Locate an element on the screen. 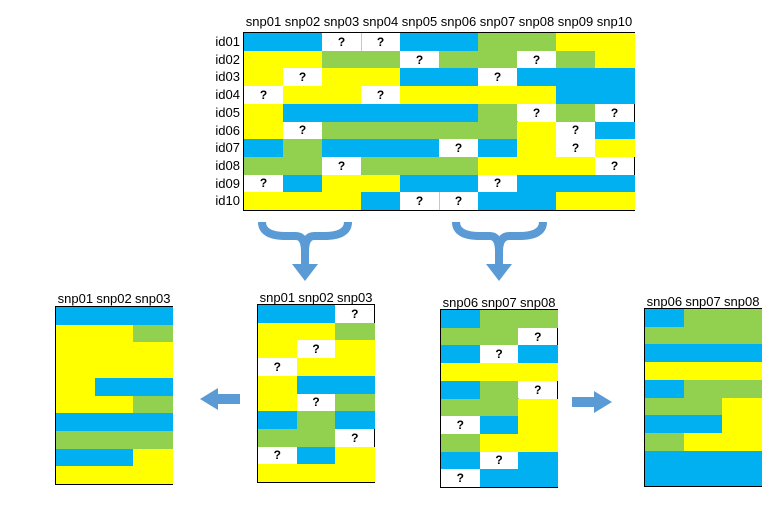 The width and height of the screenshot is (780, 505). genotype-matrix-subset-b: ?????? is located at coordinates (499, 398).